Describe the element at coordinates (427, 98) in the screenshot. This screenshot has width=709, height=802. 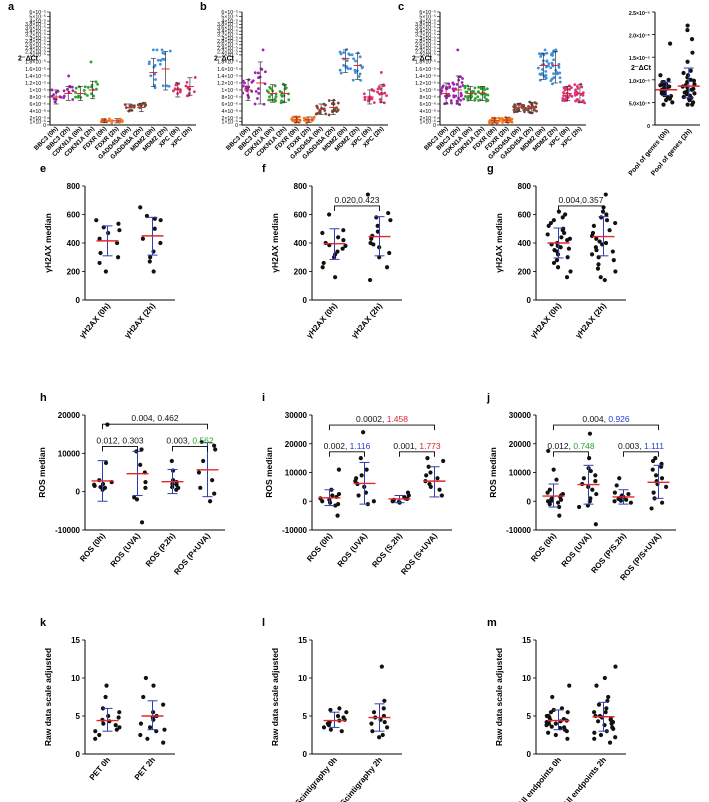
I see `y-tick-label: 8×10⁻⁶` at that location.